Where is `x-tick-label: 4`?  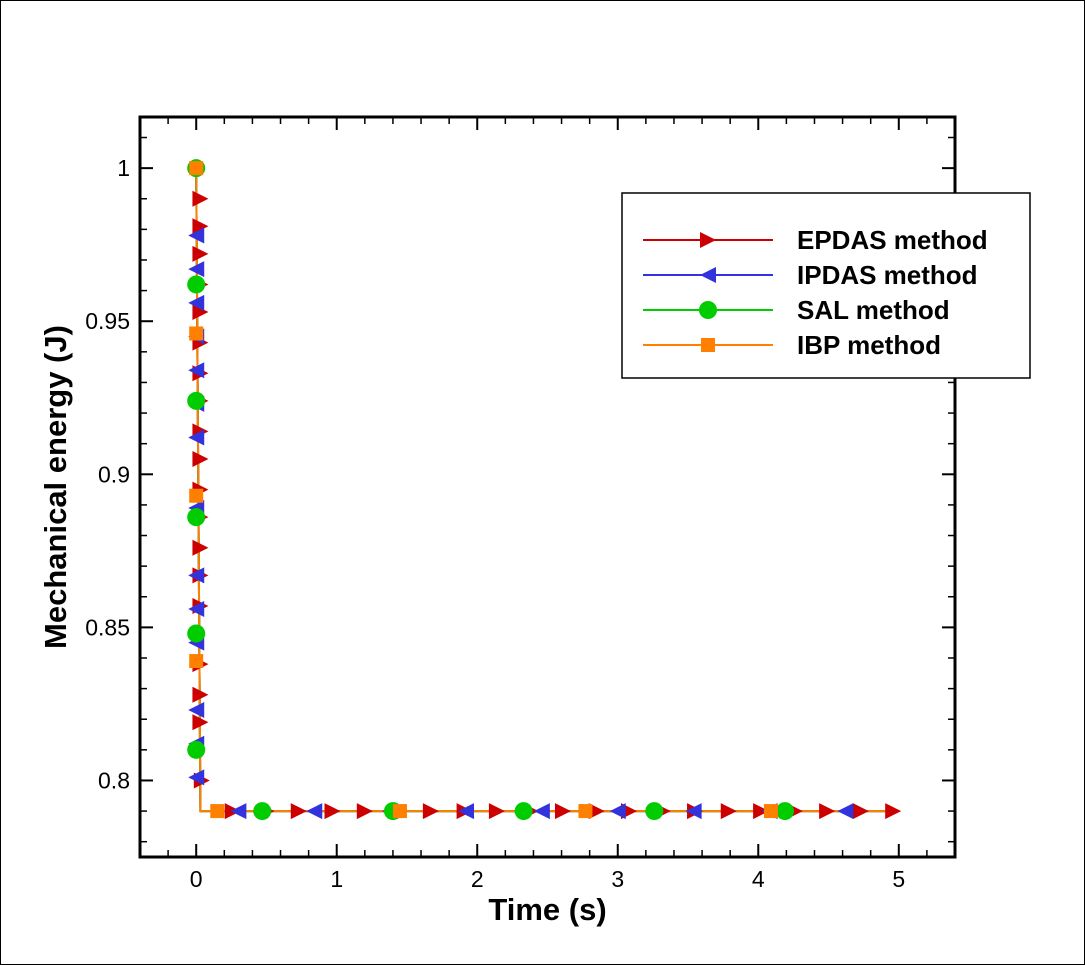 x-tick-label: 4 is located at coordinates (758, 879).